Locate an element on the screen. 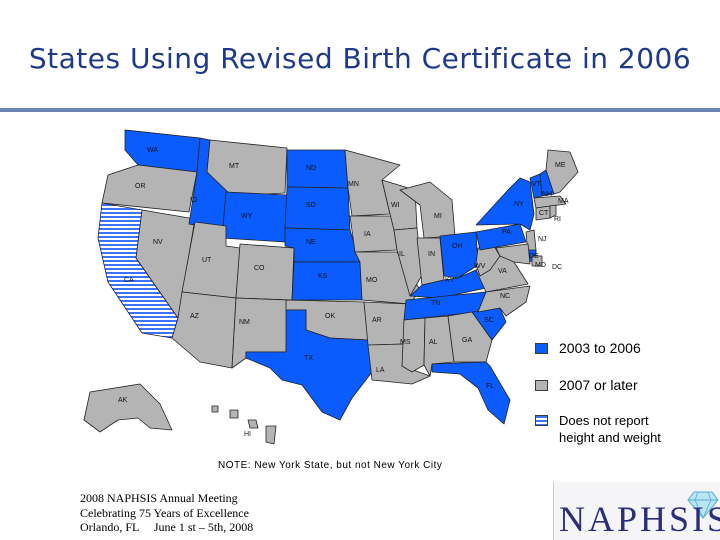 The image size is (720, 540). label-az: AZ is located at coordinates (195, 316).